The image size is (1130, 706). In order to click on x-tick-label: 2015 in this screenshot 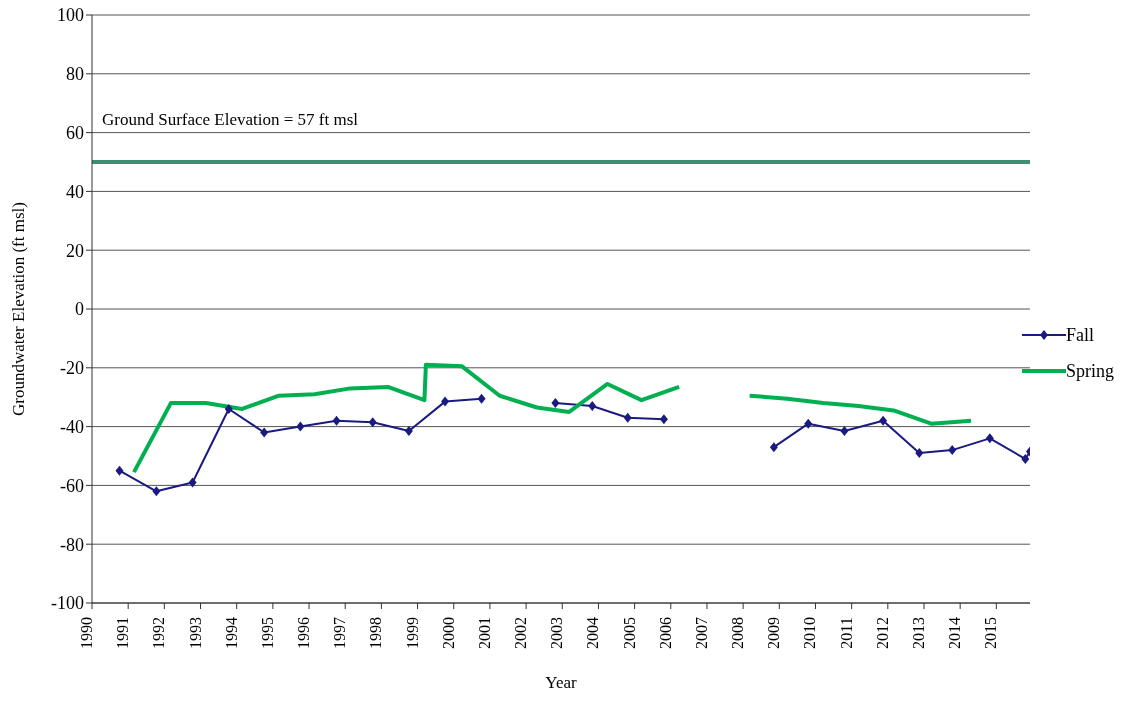, I will do `click(991, 633)`.